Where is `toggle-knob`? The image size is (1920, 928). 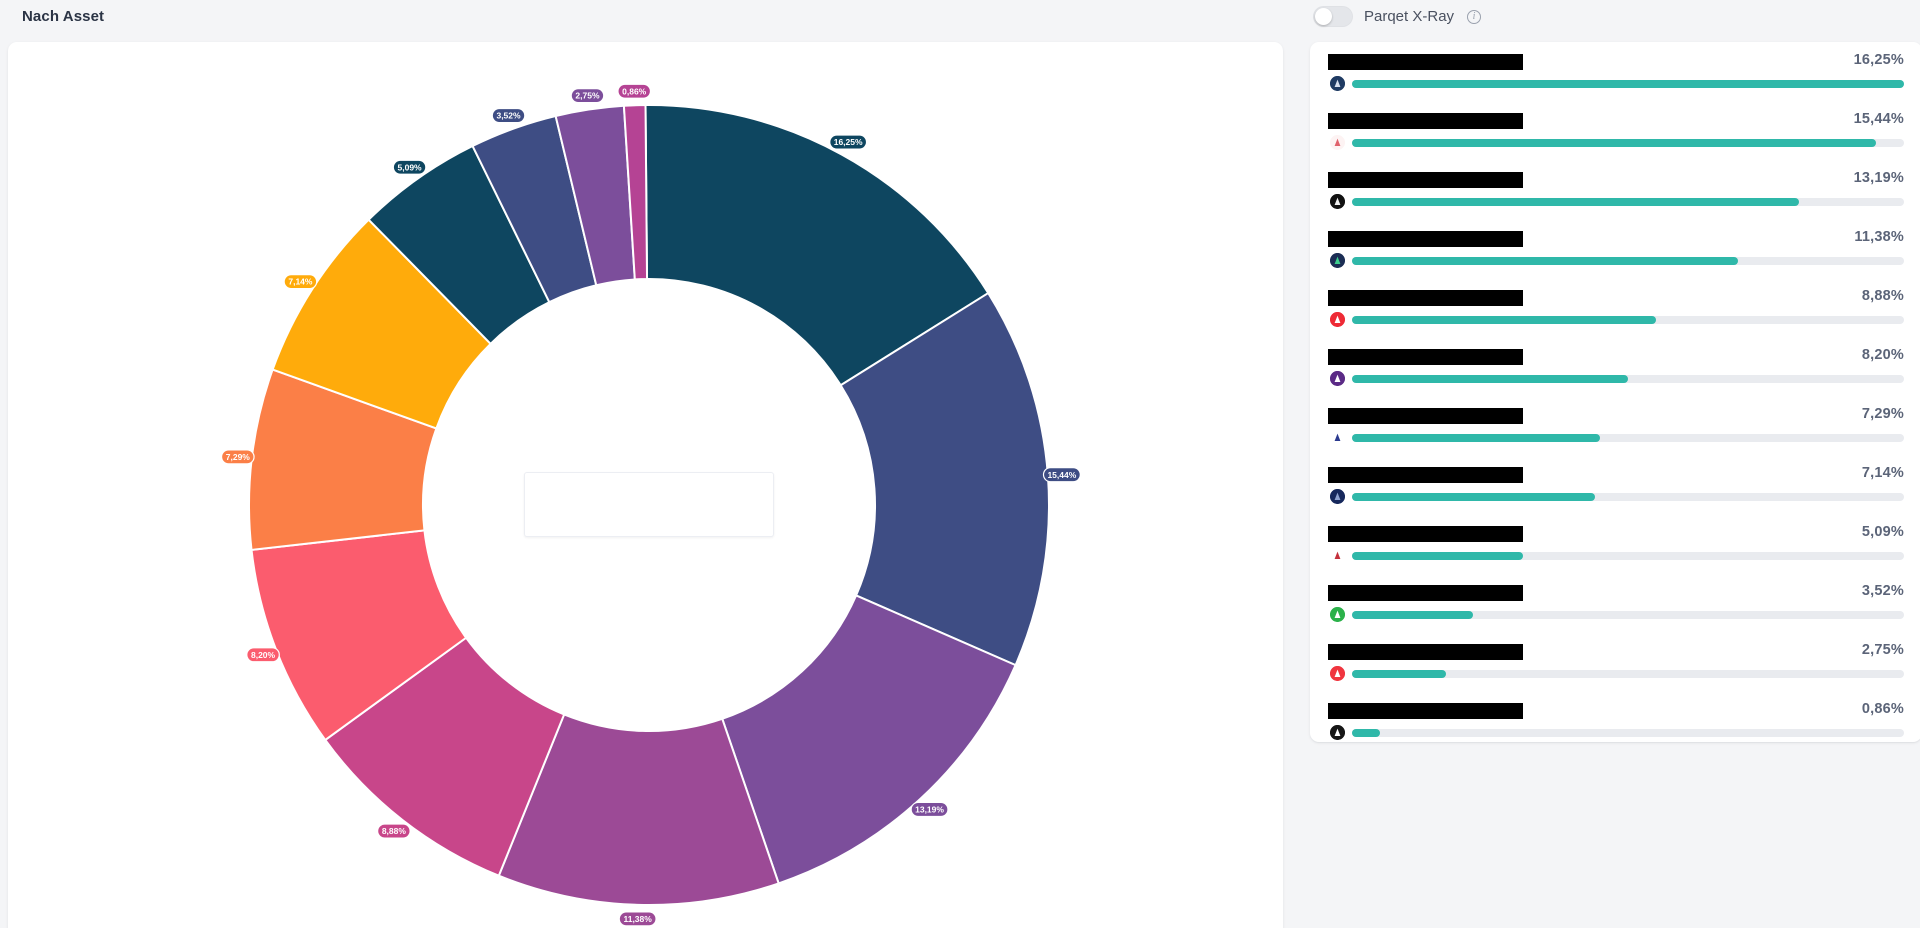 toggle-knob is located at coordinates (1323, 16).